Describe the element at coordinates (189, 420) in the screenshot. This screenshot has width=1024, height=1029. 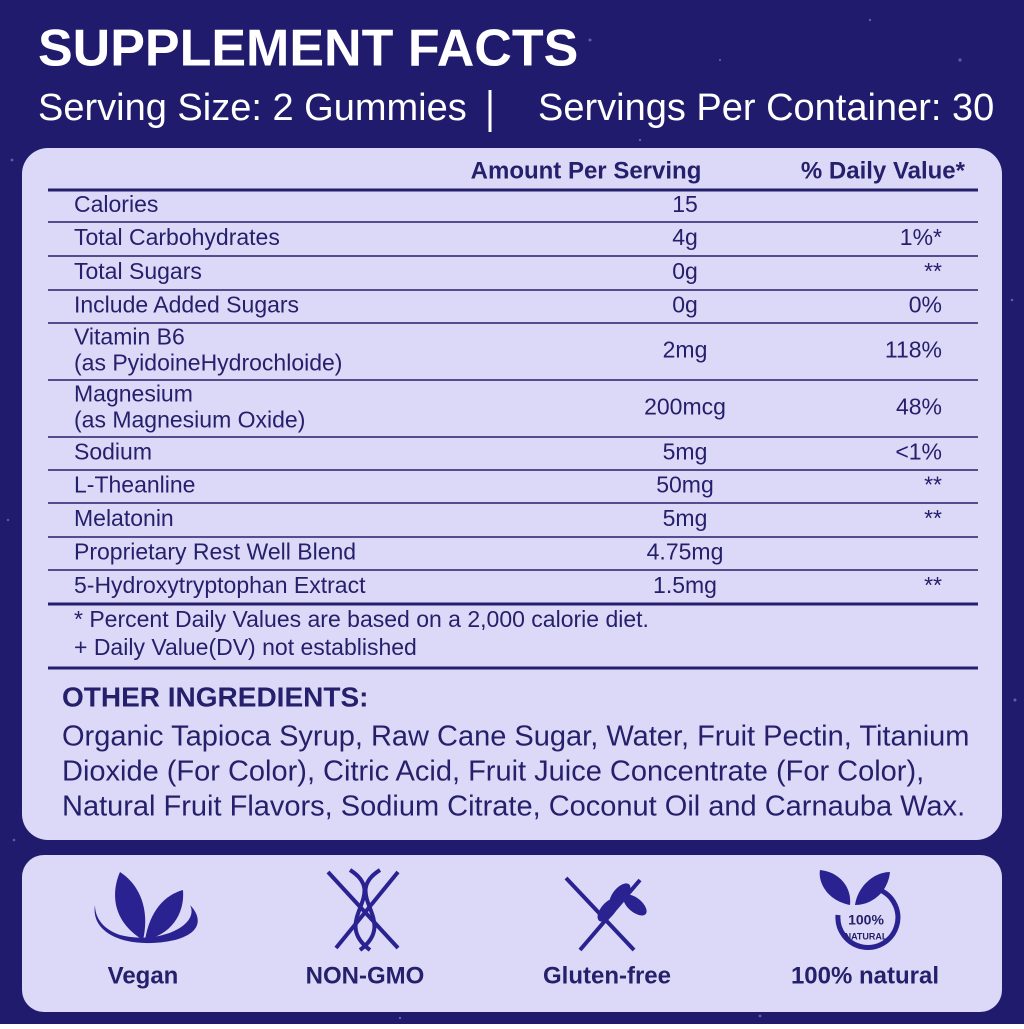
I see `nutrient-note: (as Magnesium Oxide)` at that location.